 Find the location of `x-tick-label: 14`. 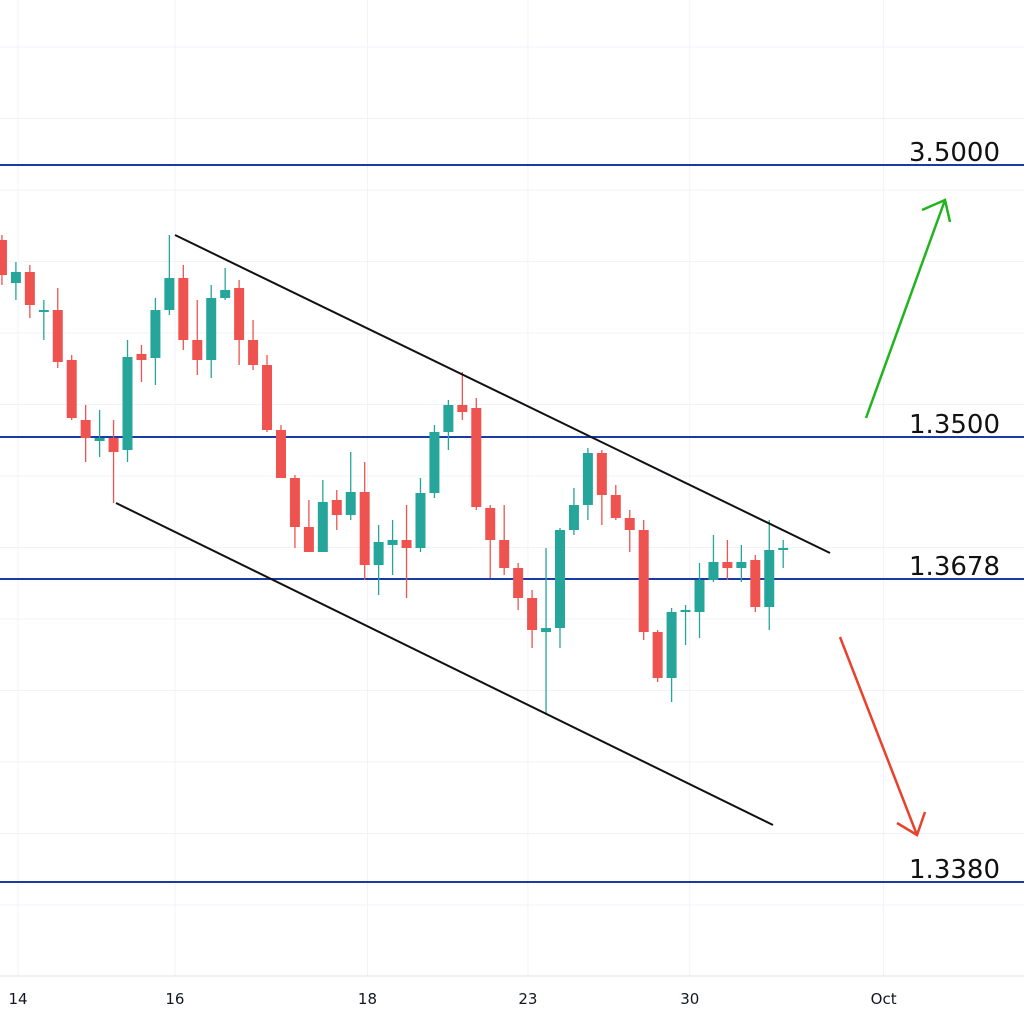

x-tick-label: 14 is located at coordinates (17, 999).